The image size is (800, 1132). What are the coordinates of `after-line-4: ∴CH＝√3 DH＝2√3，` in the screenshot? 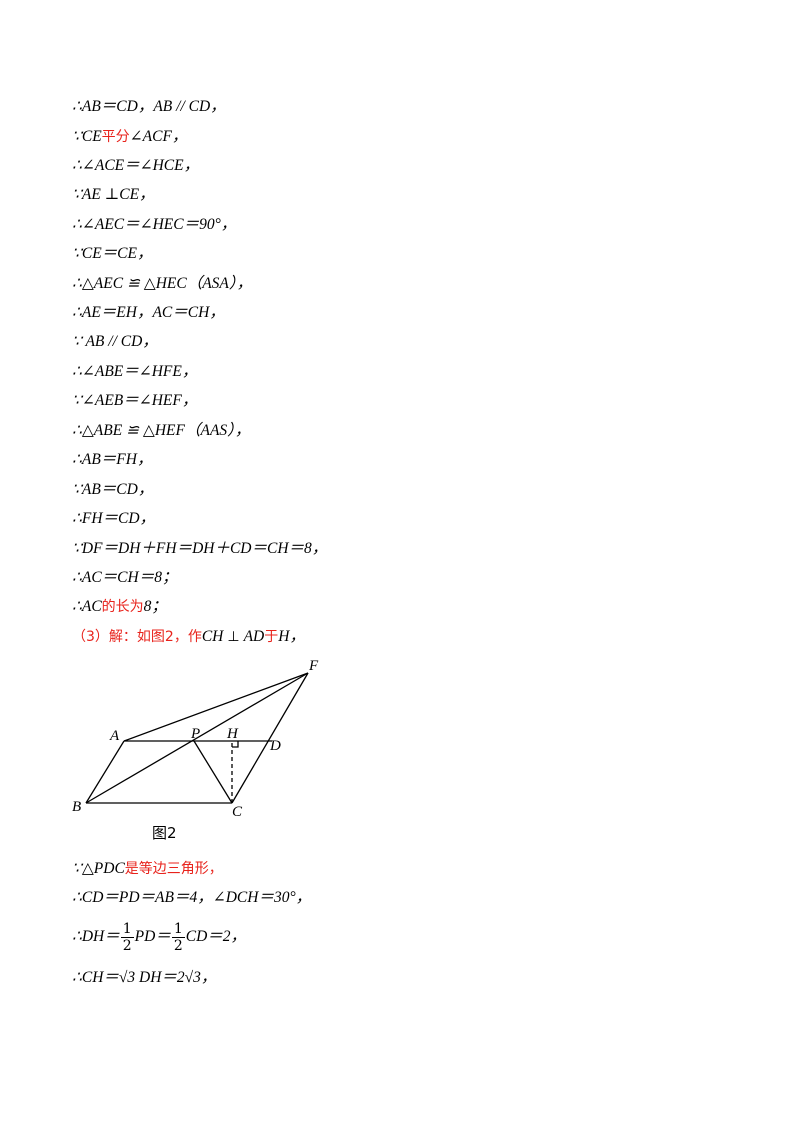 It's located at (144, 977).